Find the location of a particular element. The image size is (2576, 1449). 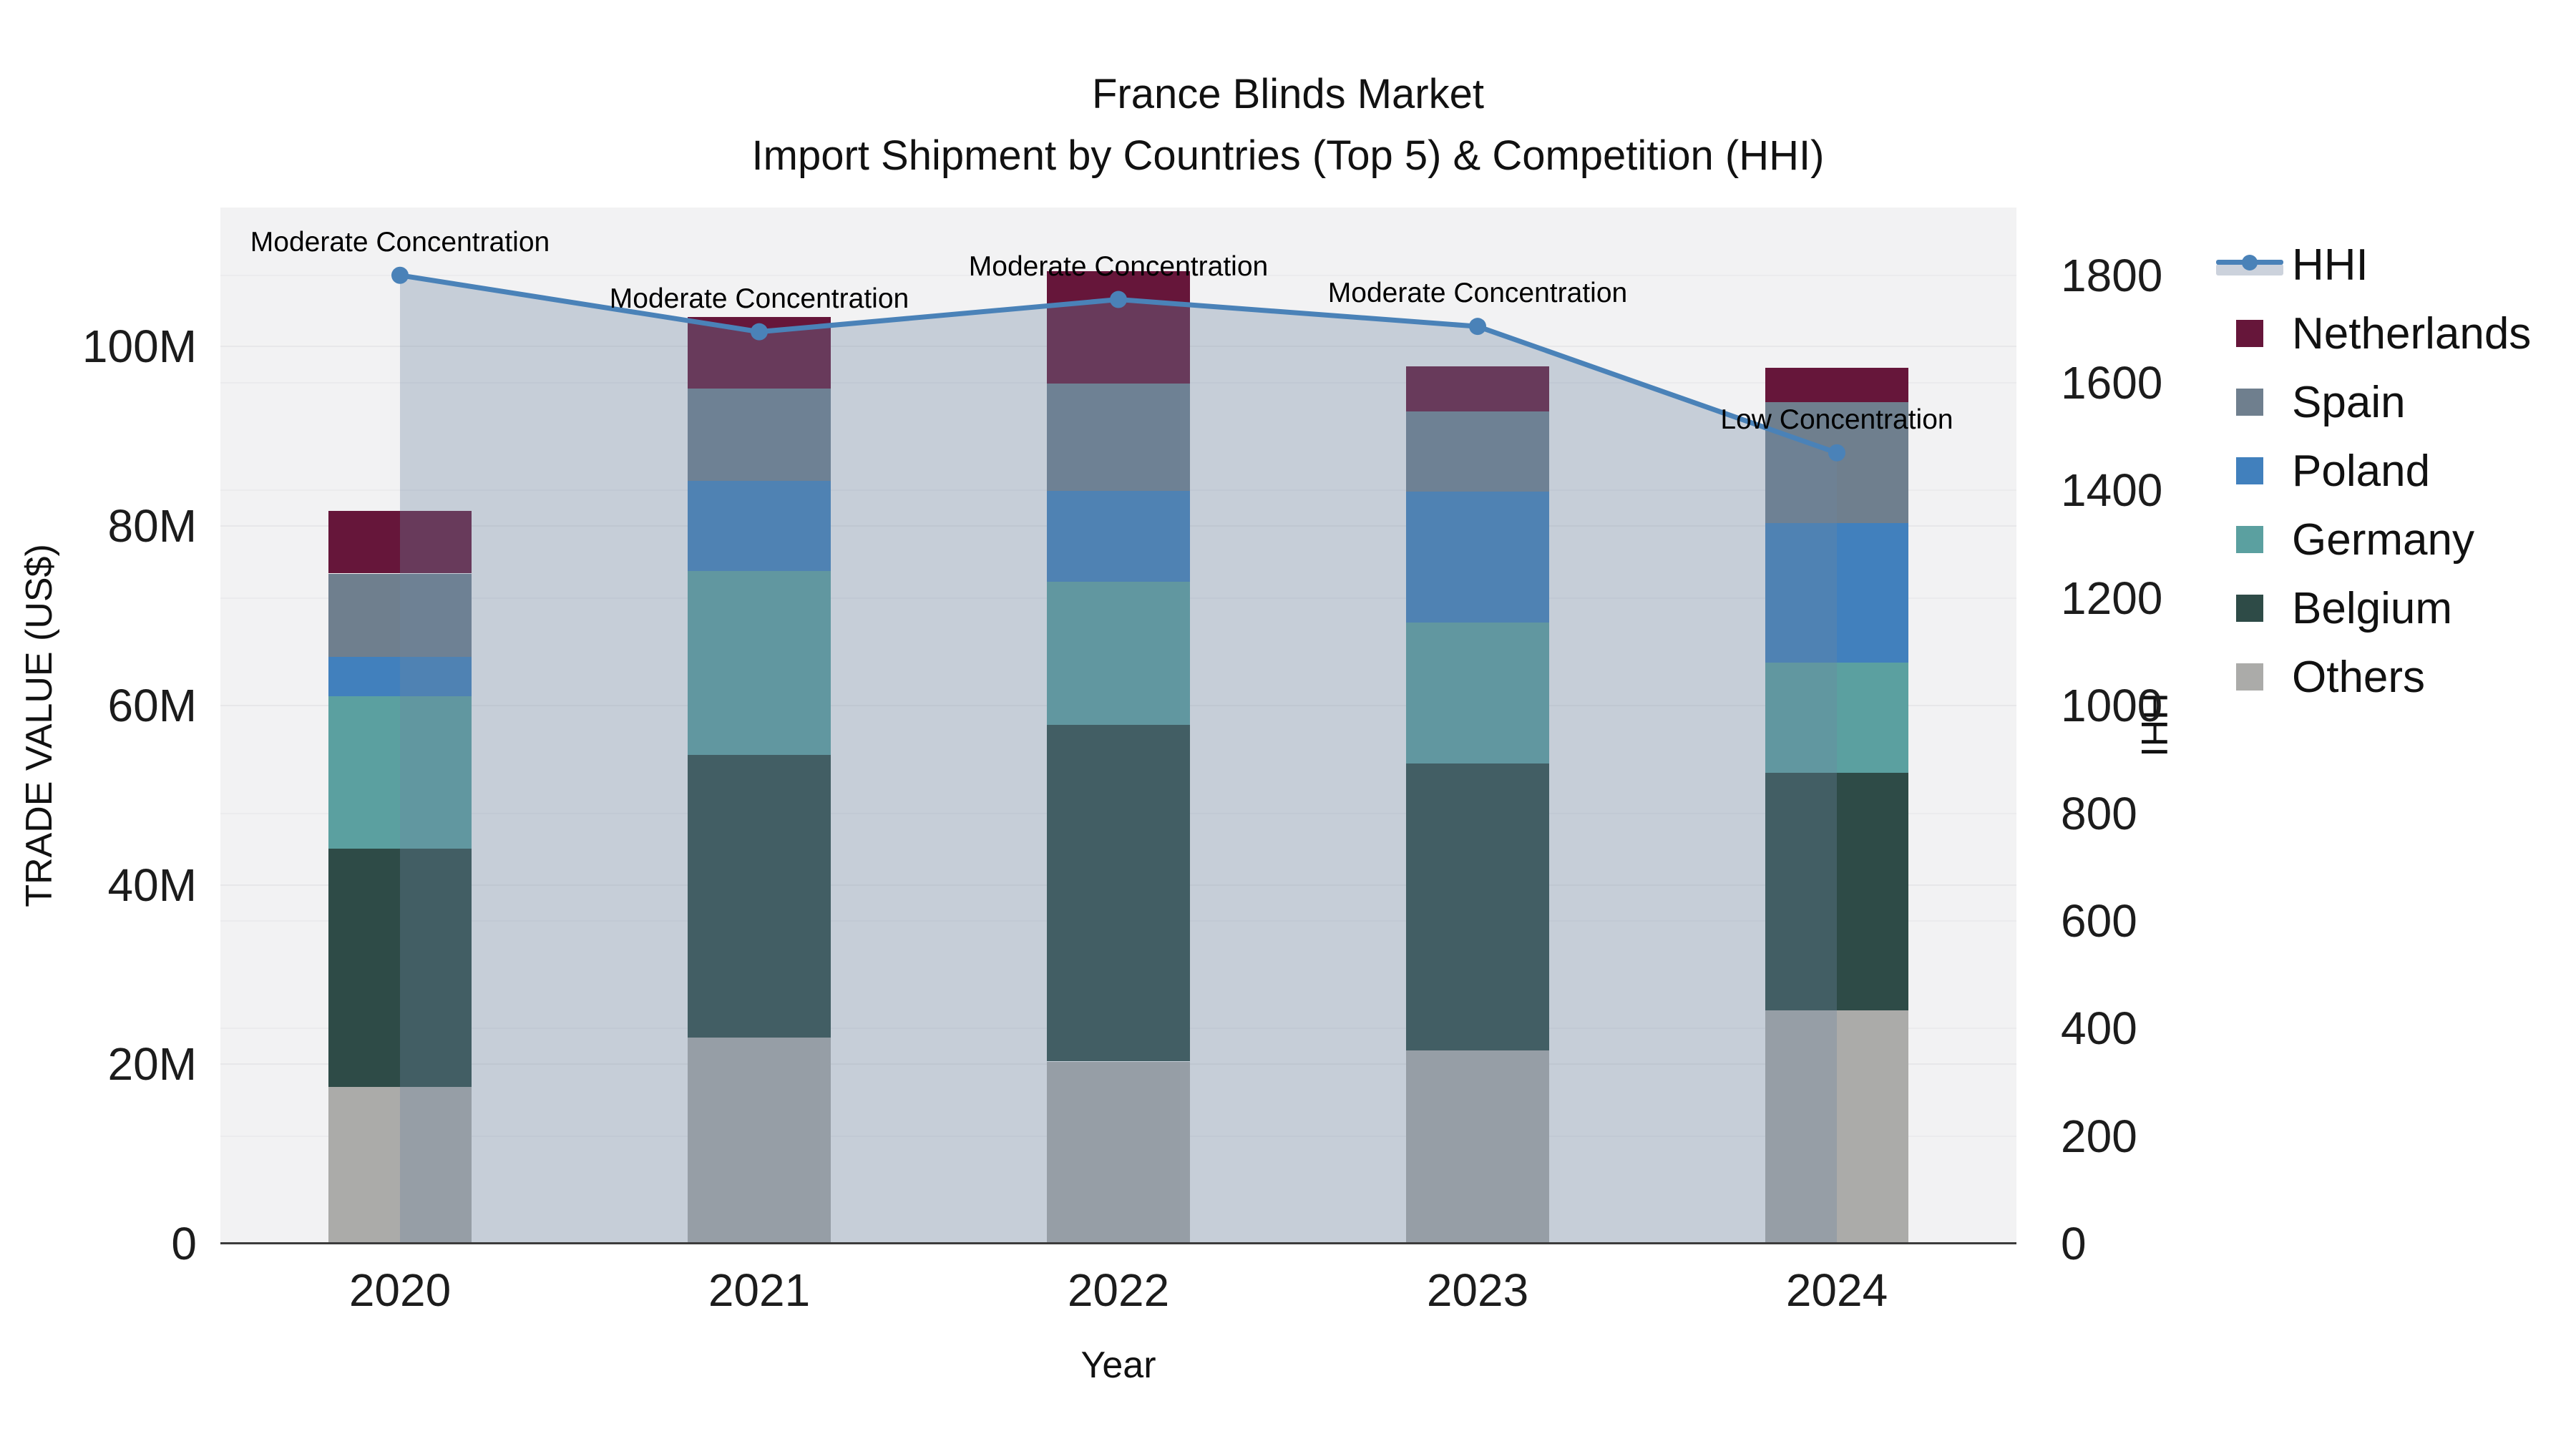

bar-segment-poland-2024 is located at coordinates (1836, 593).